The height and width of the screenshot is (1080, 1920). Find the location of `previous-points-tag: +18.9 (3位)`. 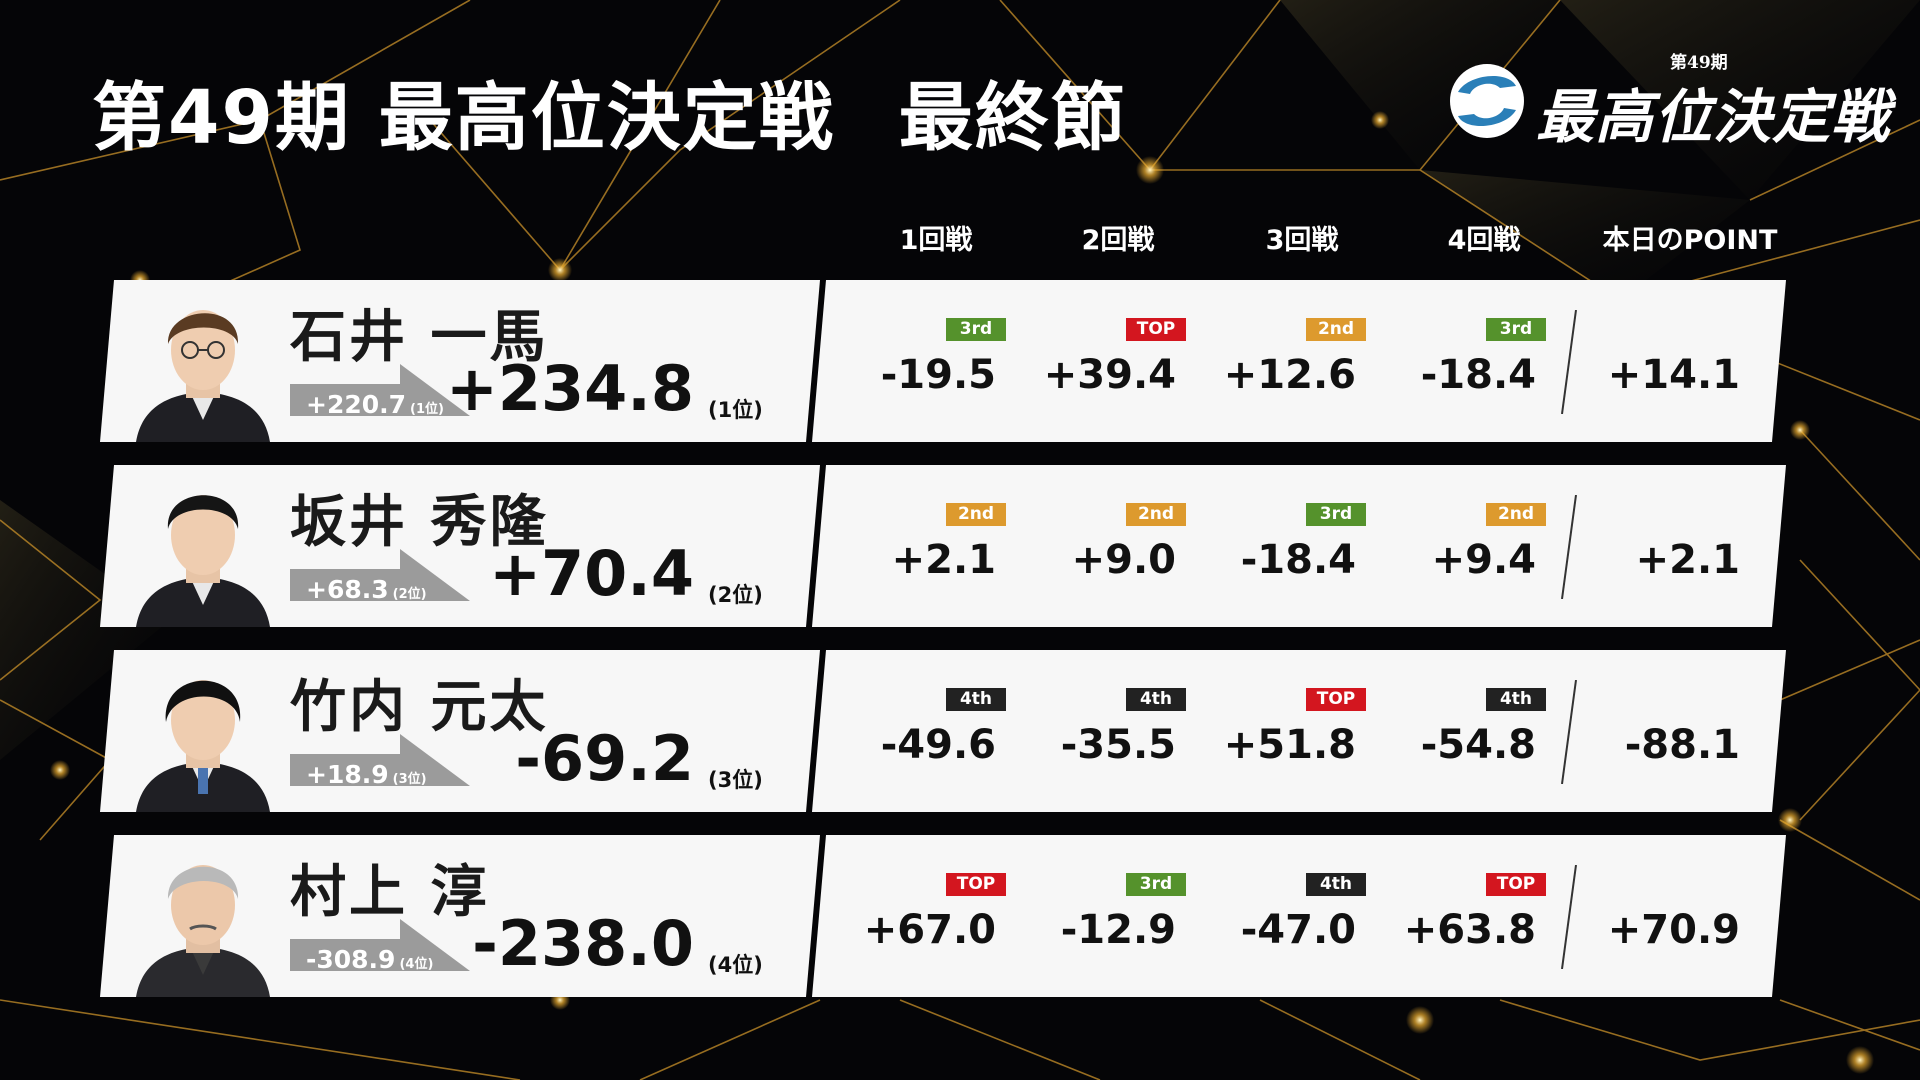

previous-points-tag: +18.9 (3位) is located at coordinates (380, 765).